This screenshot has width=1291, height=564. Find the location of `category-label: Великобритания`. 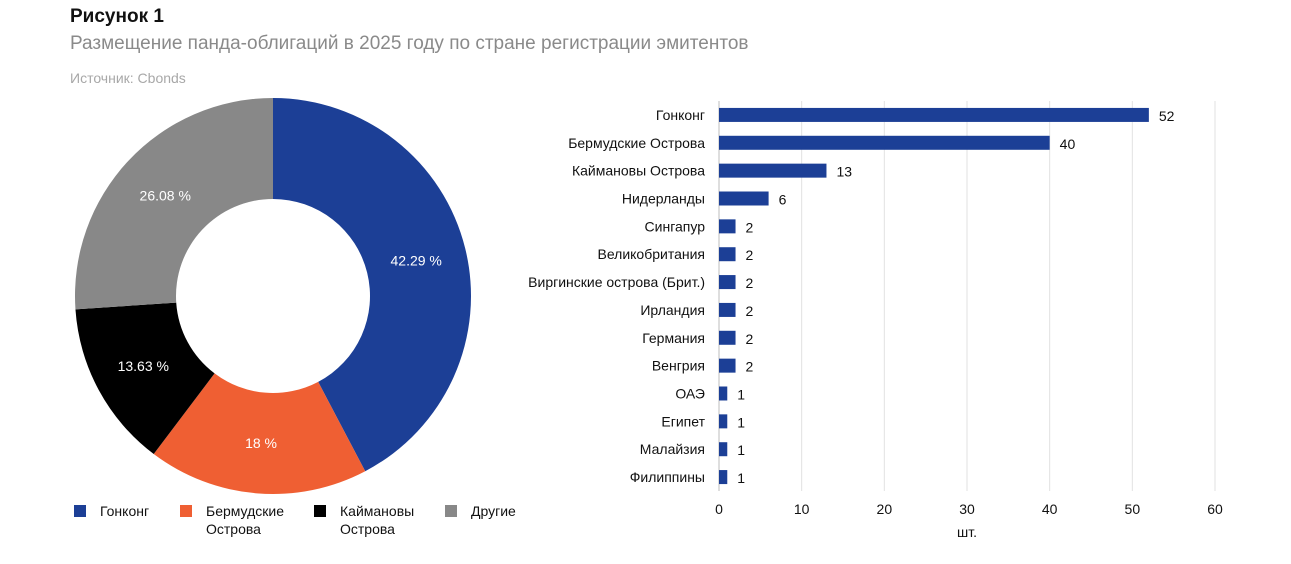

category-label: Великобритания is located at coordinates (651, 254).